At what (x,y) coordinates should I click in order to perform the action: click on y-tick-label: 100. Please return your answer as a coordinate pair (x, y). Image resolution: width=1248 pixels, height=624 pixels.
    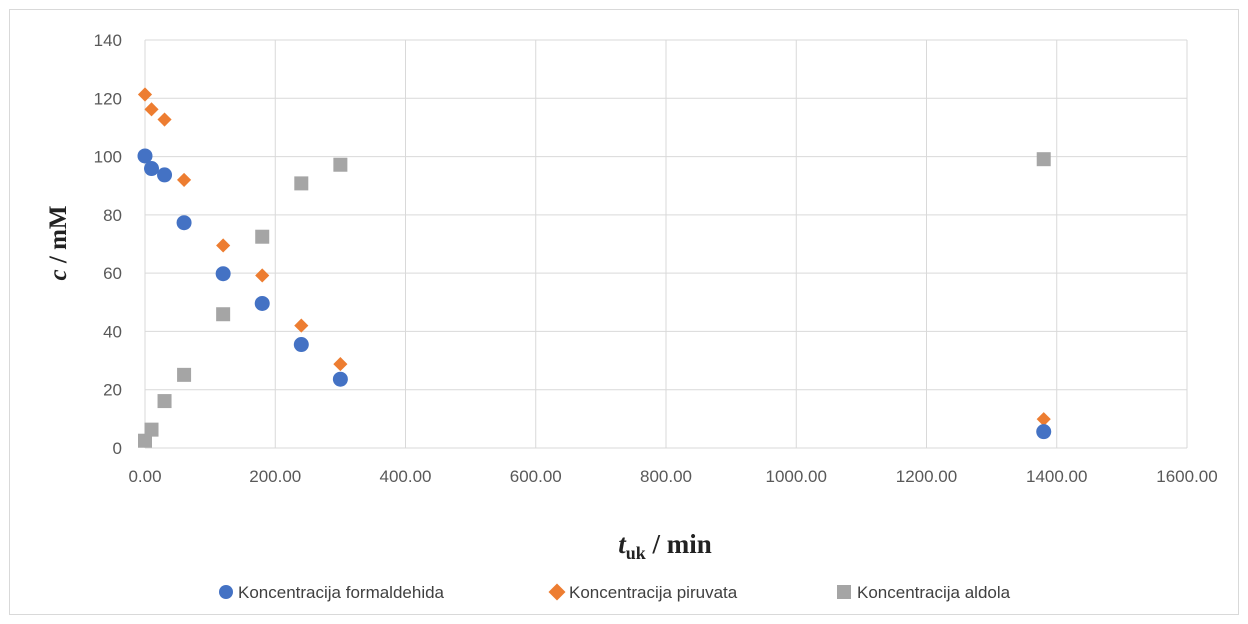
    Looking at the image, I should click on (108, 157).